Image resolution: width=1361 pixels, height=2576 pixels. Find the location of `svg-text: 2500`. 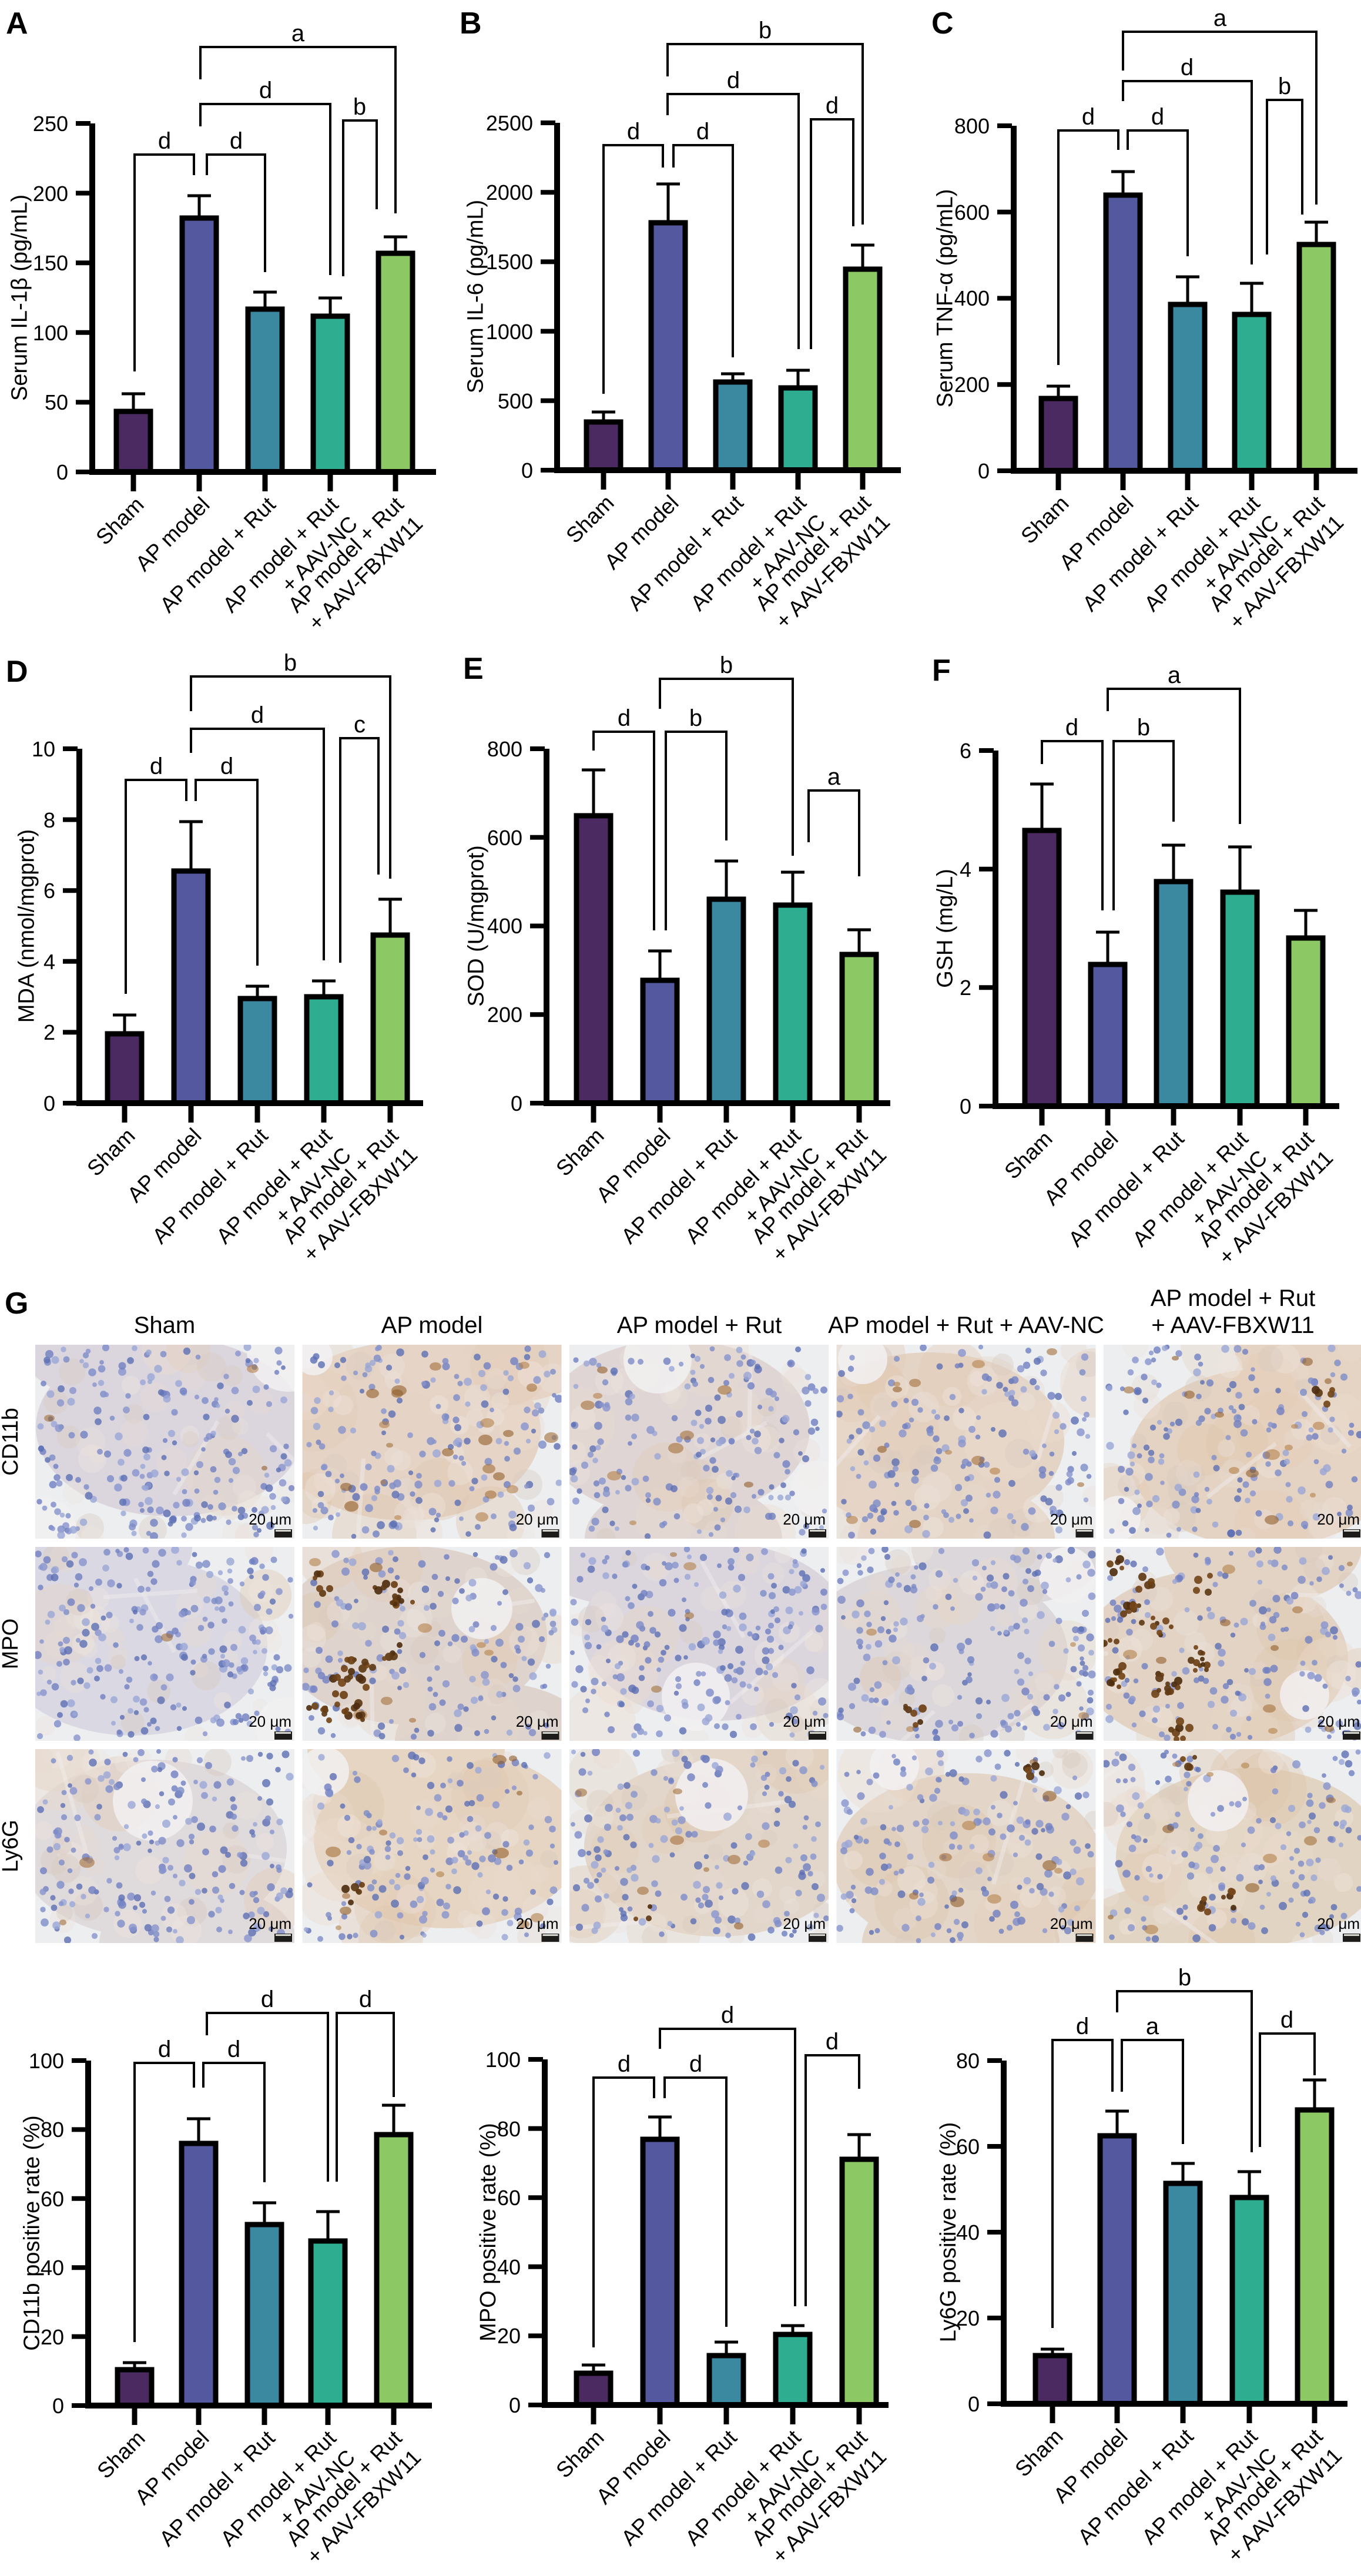

svg-text: 2500 is located at coordinates (509, 123).